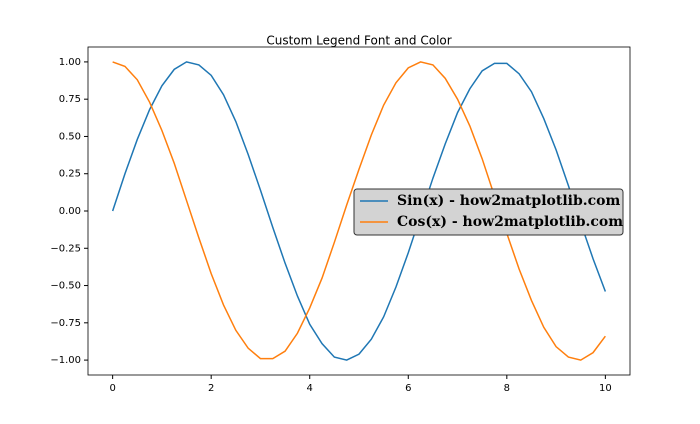 The width and height of the screenshot is (700, 424). I want to click on y-tick-label: −0.50, so click(65, 286).